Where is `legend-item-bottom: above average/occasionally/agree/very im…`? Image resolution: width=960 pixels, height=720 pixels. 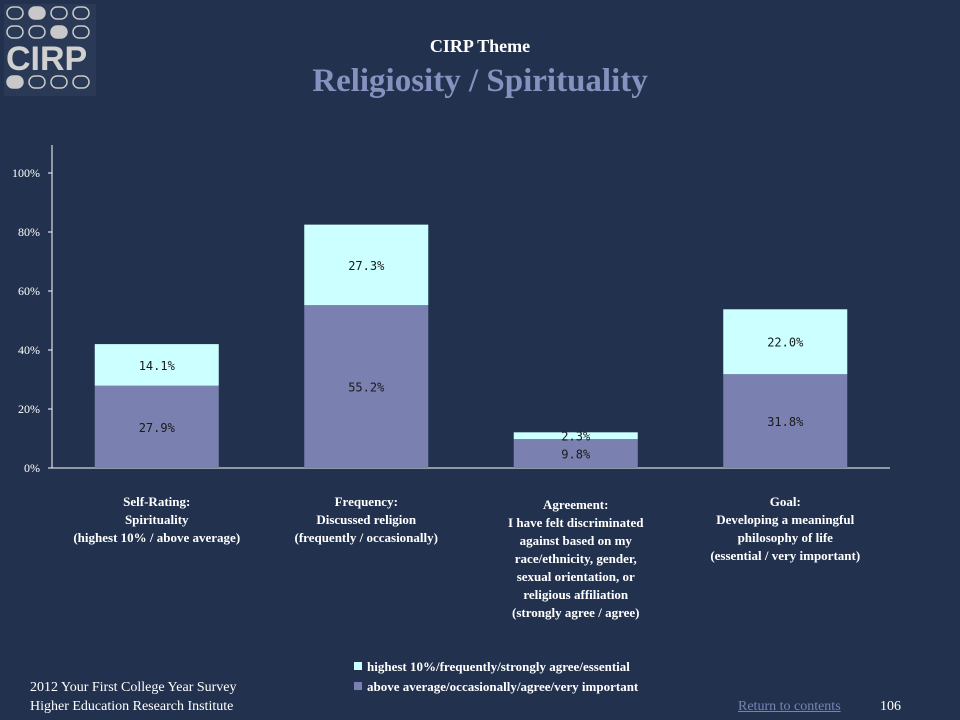 legend-item-bottom: above average/occasionally/agree/very im… is located at coordinates (496, 687).